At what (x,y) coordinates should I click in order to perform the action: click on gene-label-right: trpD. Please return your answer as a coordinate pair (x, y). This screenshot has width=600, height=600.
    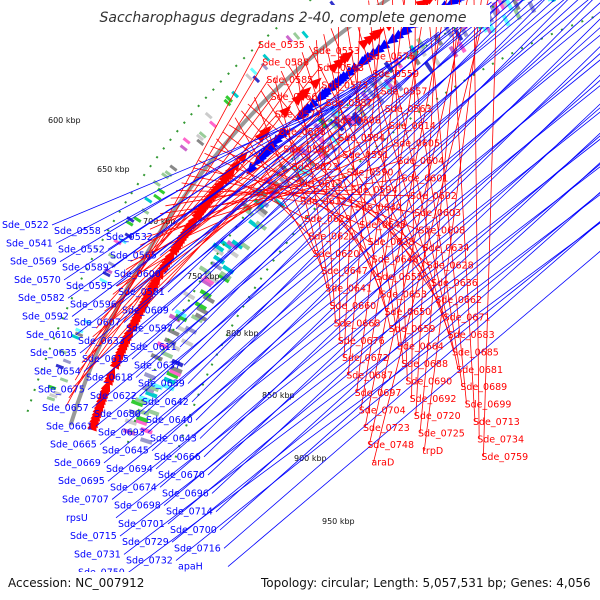
    Looking at the image, I should click on (432, 451).